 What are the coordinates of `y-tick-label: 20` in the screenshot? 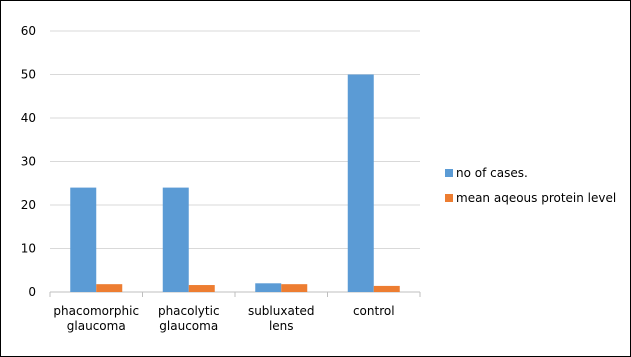 It's located at (28, 205).